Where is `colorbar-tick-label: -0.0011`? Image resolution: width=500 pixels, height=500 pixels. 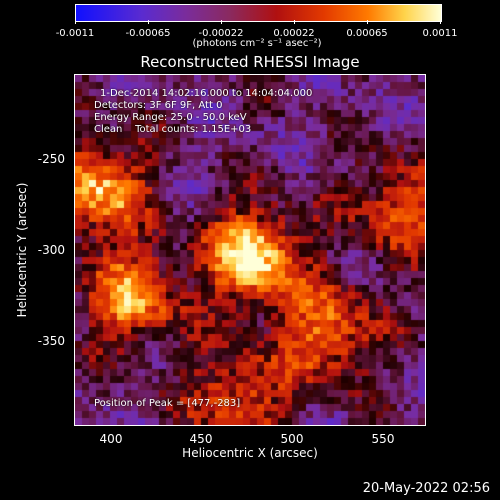
colorbar-tick-label: -0.0011 is located at coordinates (75, 33).